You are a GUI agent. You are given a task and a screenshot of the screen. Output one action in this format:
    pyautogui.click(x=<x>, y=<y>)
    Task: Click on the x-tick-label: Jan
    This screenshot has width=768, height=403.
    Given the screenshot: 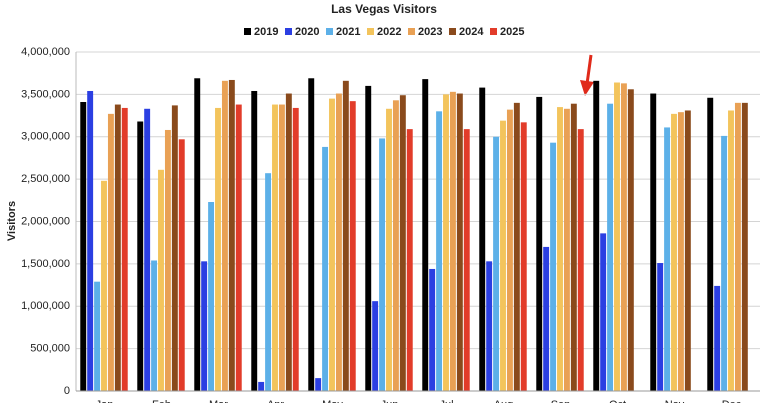 What is the action you would take?
    pyautogui.click(x=105, y=401)
    